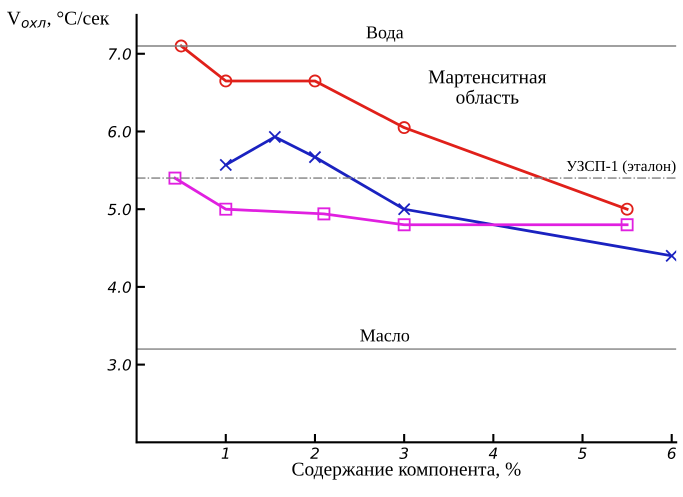 Image resolution: width=683 pixels, height=497 pixels. I want to click on y-tick-label: 3.0, so click(119, 365).